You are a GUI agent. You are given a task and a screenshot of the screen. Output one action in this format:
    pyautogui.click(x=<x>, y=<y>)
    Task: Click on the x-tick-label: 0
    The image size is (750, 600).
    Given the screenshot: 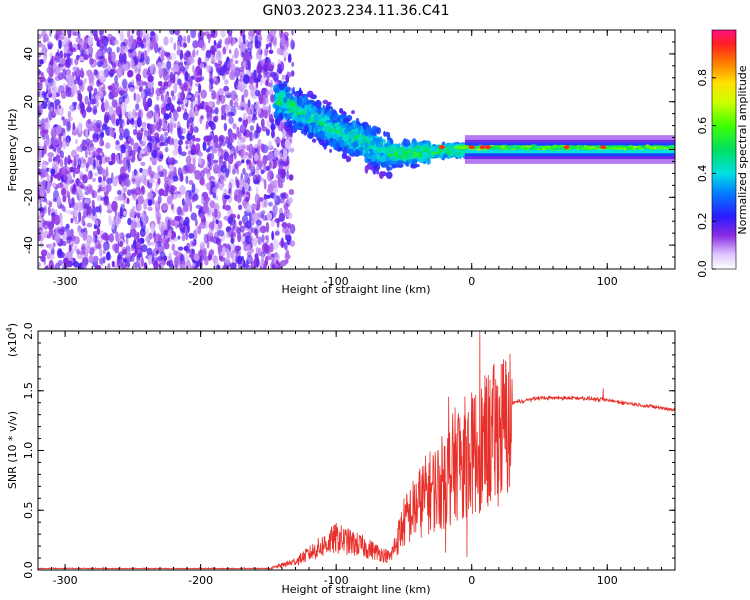 What is the action you would take?
    pyautogui.click(x=471, y=281)
    